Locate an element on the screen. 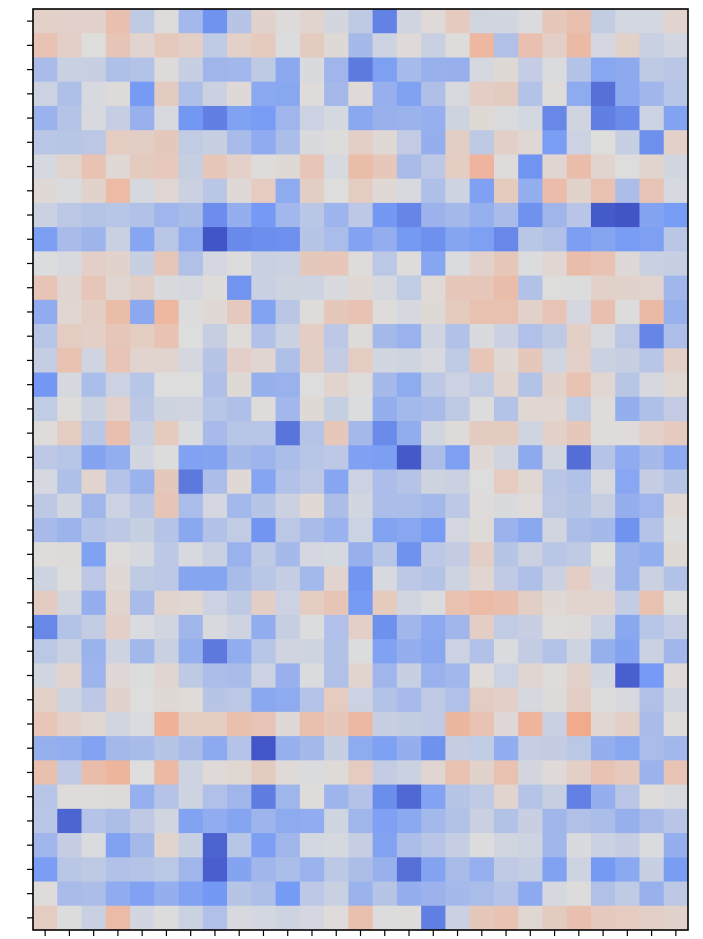  heatmap-cell-r12-c23 is located at coordinates (603, 312).